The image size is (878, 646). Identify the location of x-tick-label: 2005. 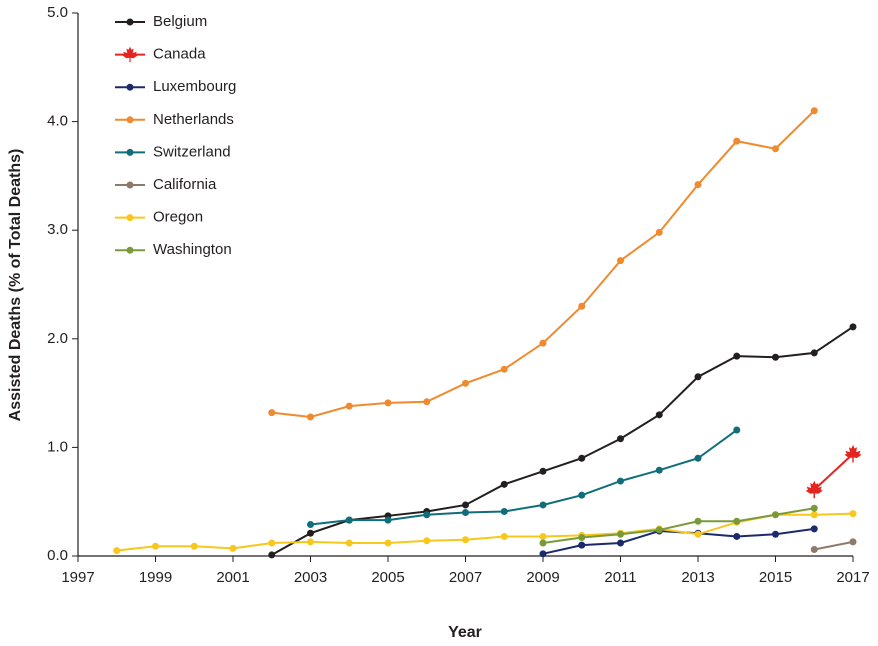
(387, 577).